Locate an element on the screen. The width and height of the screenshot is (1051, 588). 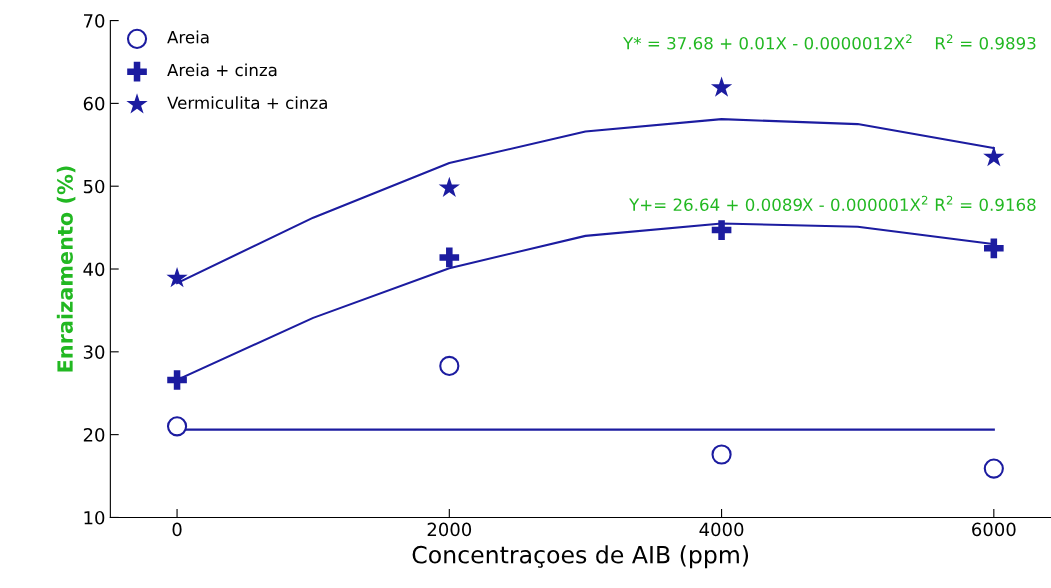
y-tick-label: 50 is located at coordinates (94, 186).